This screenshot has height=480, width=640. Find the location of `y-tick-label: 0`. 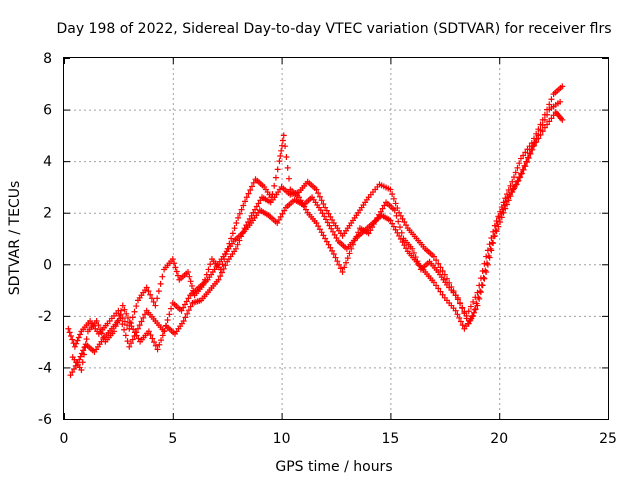

y-tick-label: 0 is located at coordinates (47, 265).